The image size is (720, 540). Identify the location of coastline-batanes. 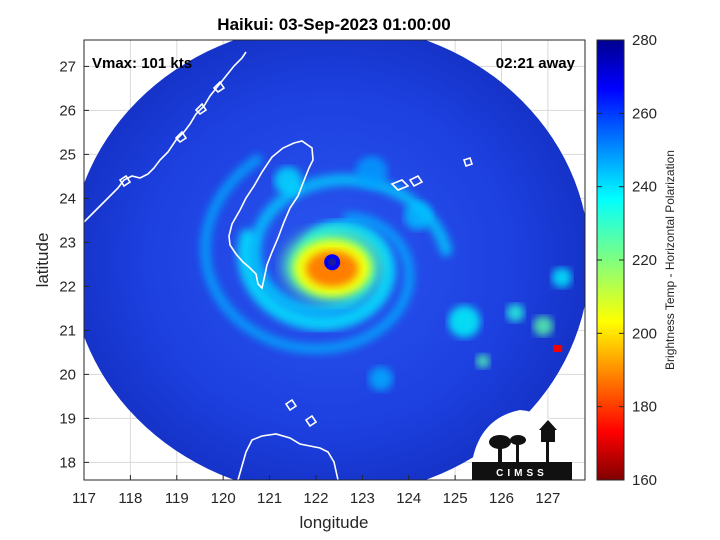
(301, 413).